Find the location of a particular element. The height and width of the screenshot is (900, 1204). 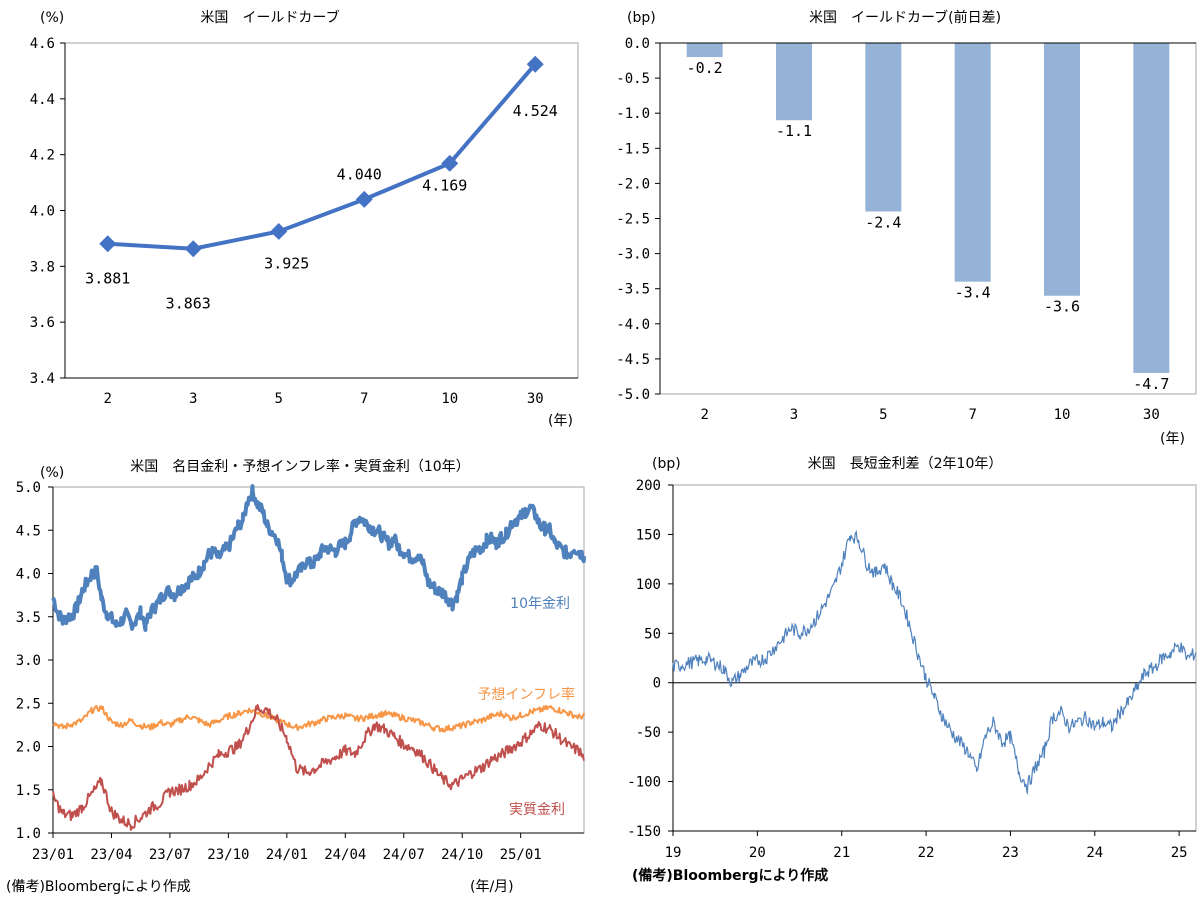

y-tick-label: -1.5 is located at coordinates (633, 149).